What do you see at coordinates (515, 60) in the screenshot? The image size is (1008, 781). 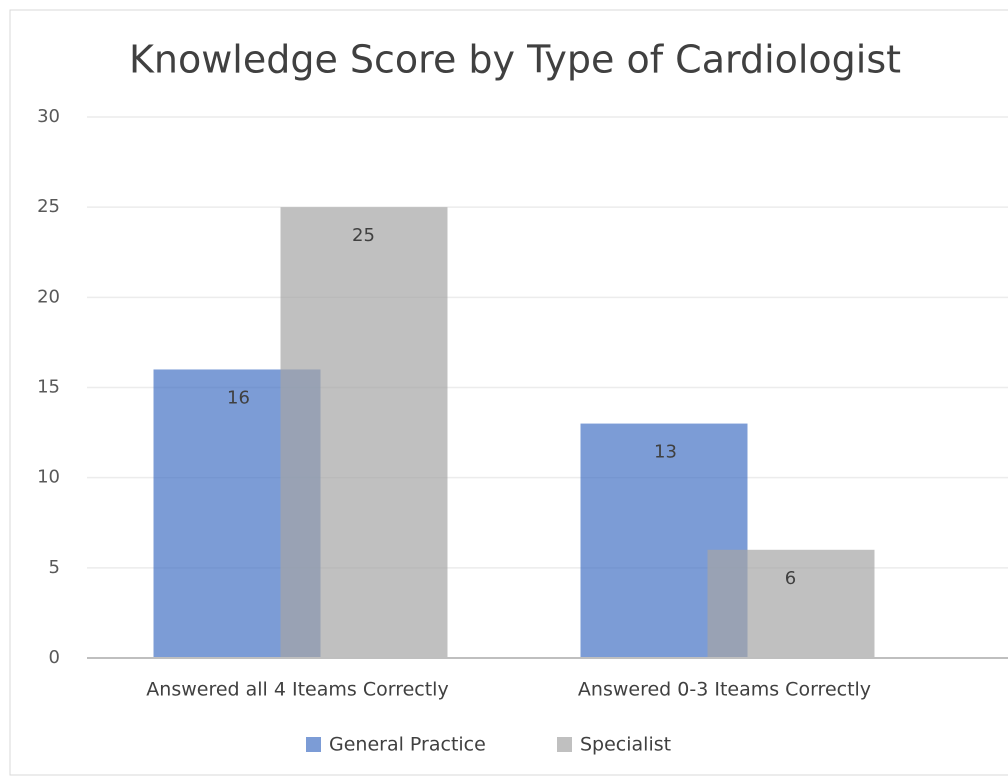 I see `chart-title: Knowledge Score by Type of Cardiologist` at bounding box center [515, 60].